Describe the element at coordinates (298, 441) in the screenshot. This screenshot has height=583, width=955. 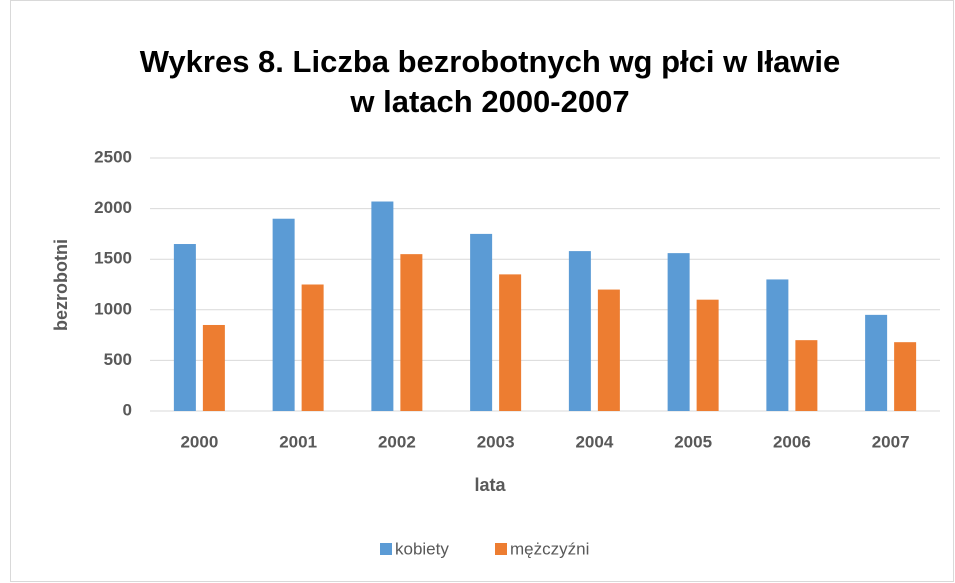
I see `x-tick-label: 2001` at that location.